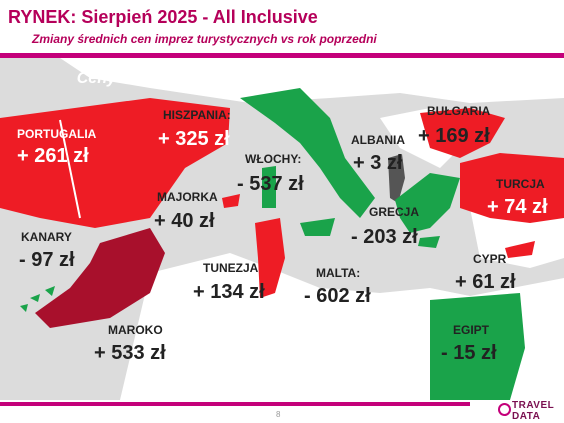 The height and width of the screenshot is (423, 564). I want to click on canary-islands, so click(37, 299).